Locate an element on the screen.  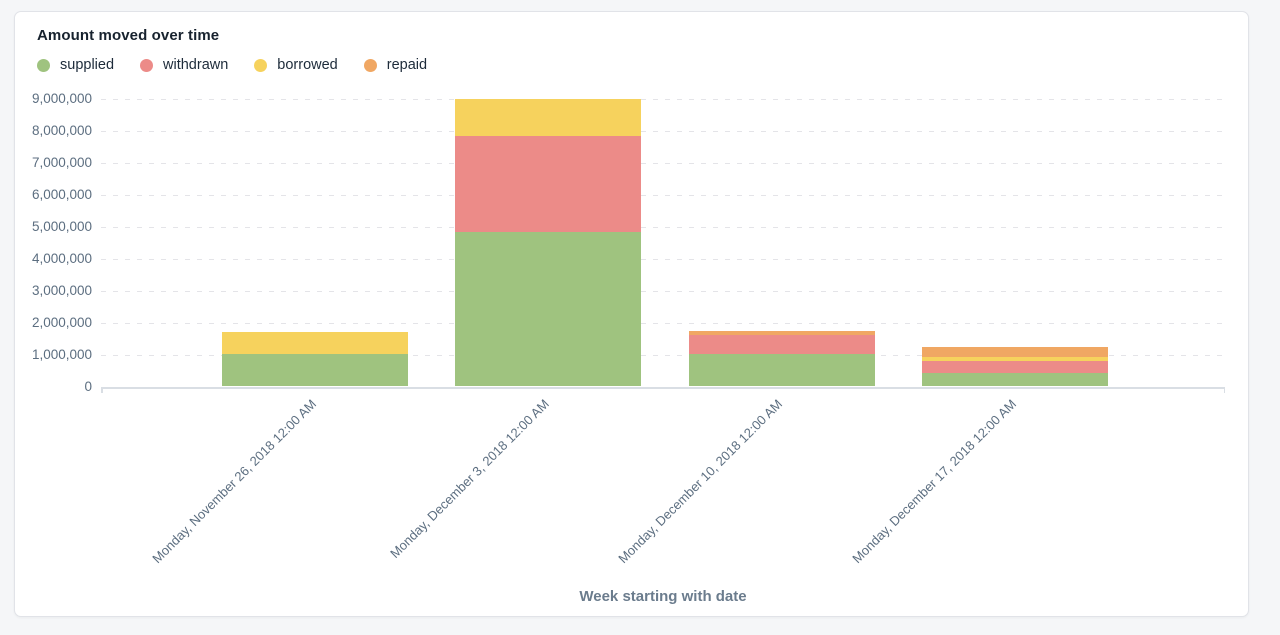
y-tick-label: 7,000,000 is located at coordinates (61, 163).